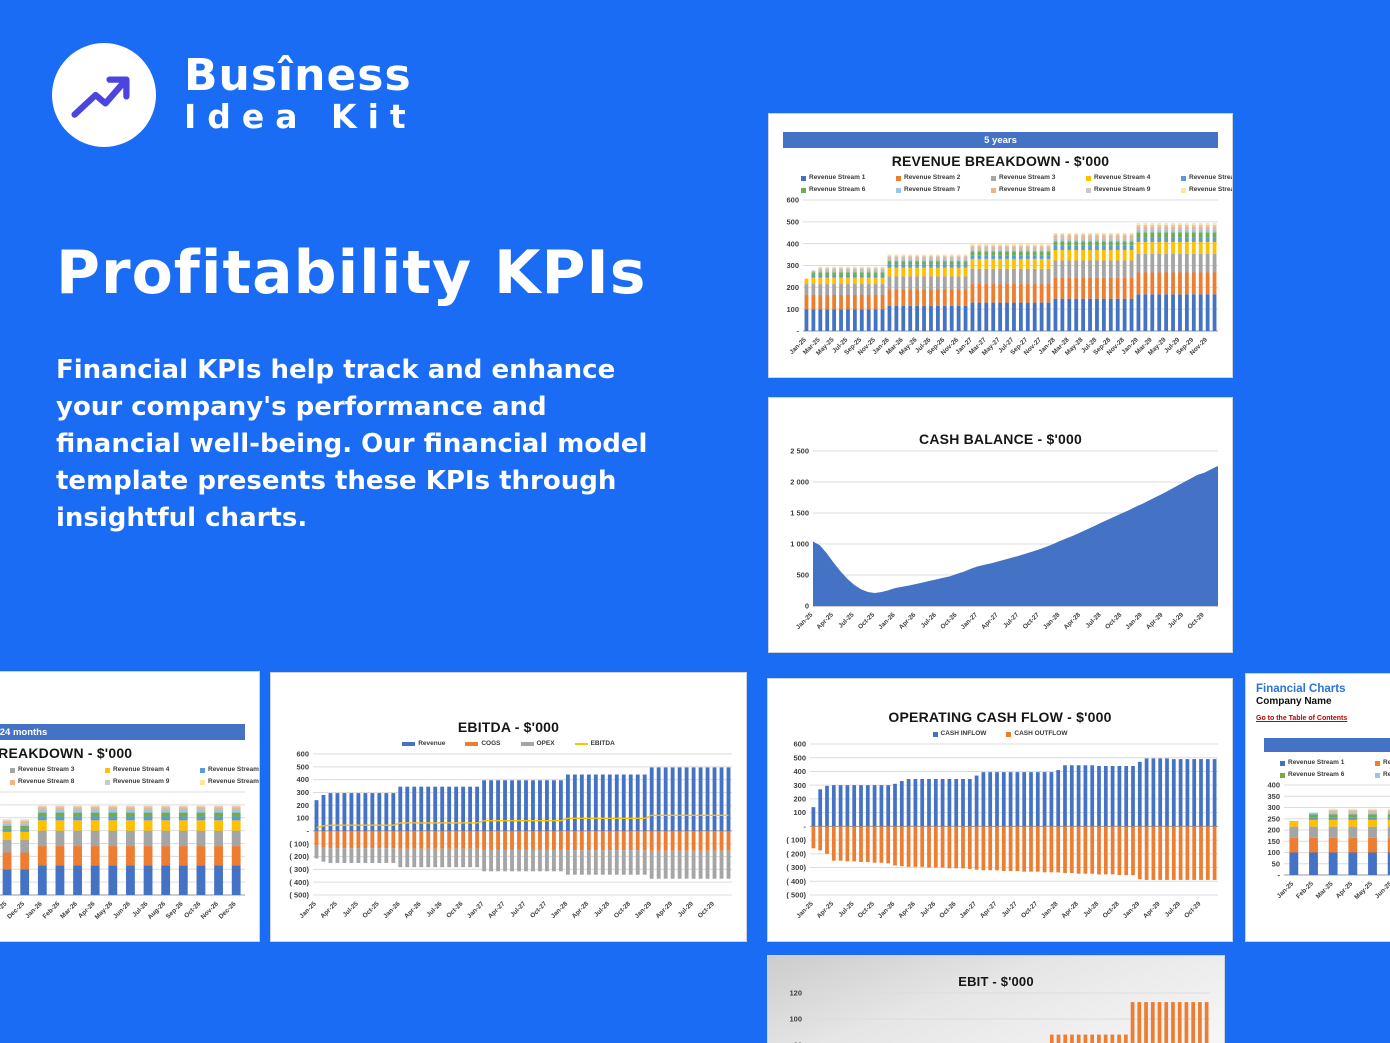 Image resolution: width=1390 pixels, height=1043 pixels. I want to click on table-of-contents-link: Go to the Table of Contents, so click(1302, 718).